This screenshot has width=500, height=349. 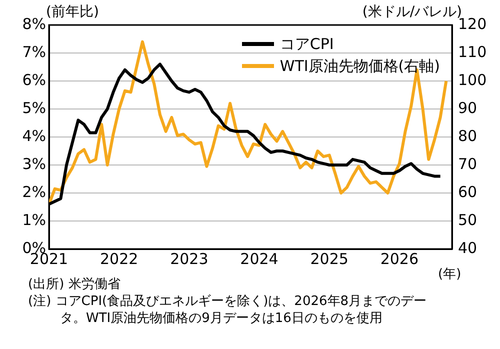 I want to click on y-tick-label: 6%, so click(x=34, y=79).